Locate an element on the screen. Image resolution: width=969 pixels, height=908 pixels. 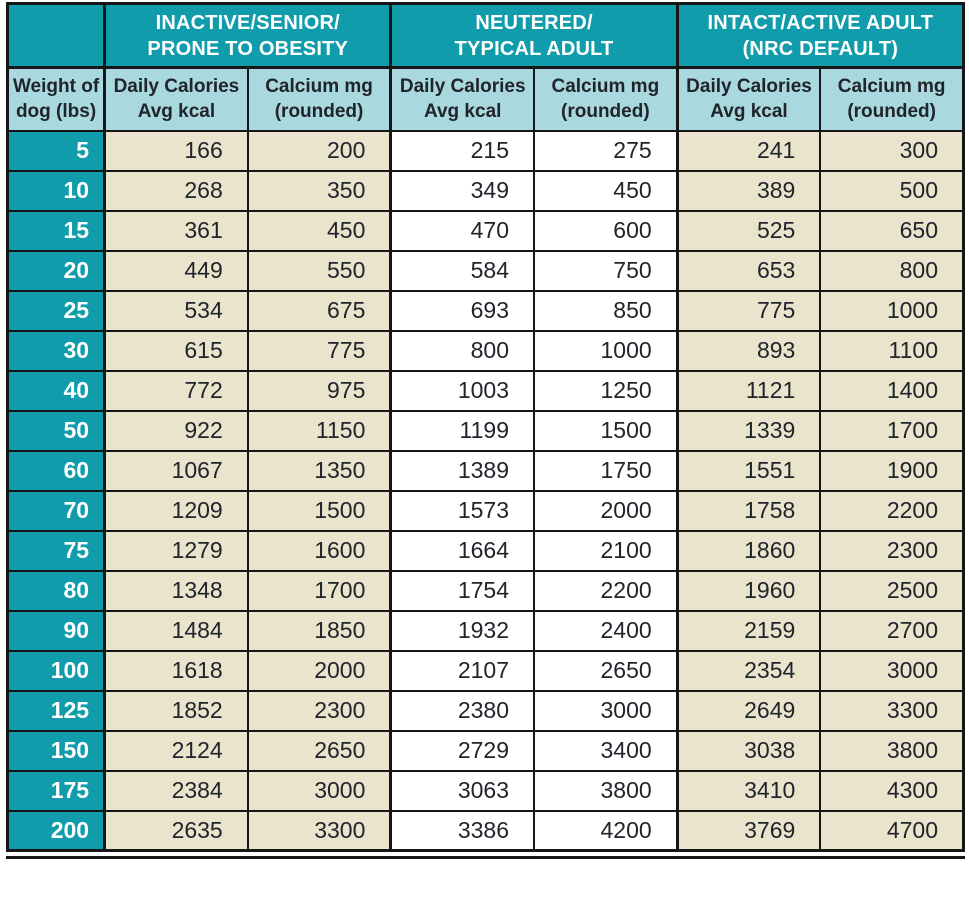
table-row: 125 1852 2300 2380 3000 2649 3300 is located at coordinates (485, 710).